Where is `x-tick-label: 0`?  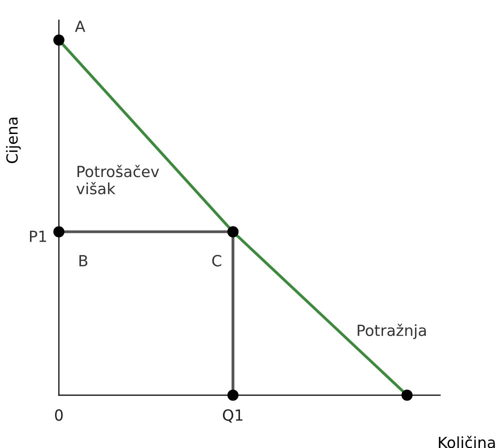 x-tick-label: 0 is located at coordinates (59, 415).